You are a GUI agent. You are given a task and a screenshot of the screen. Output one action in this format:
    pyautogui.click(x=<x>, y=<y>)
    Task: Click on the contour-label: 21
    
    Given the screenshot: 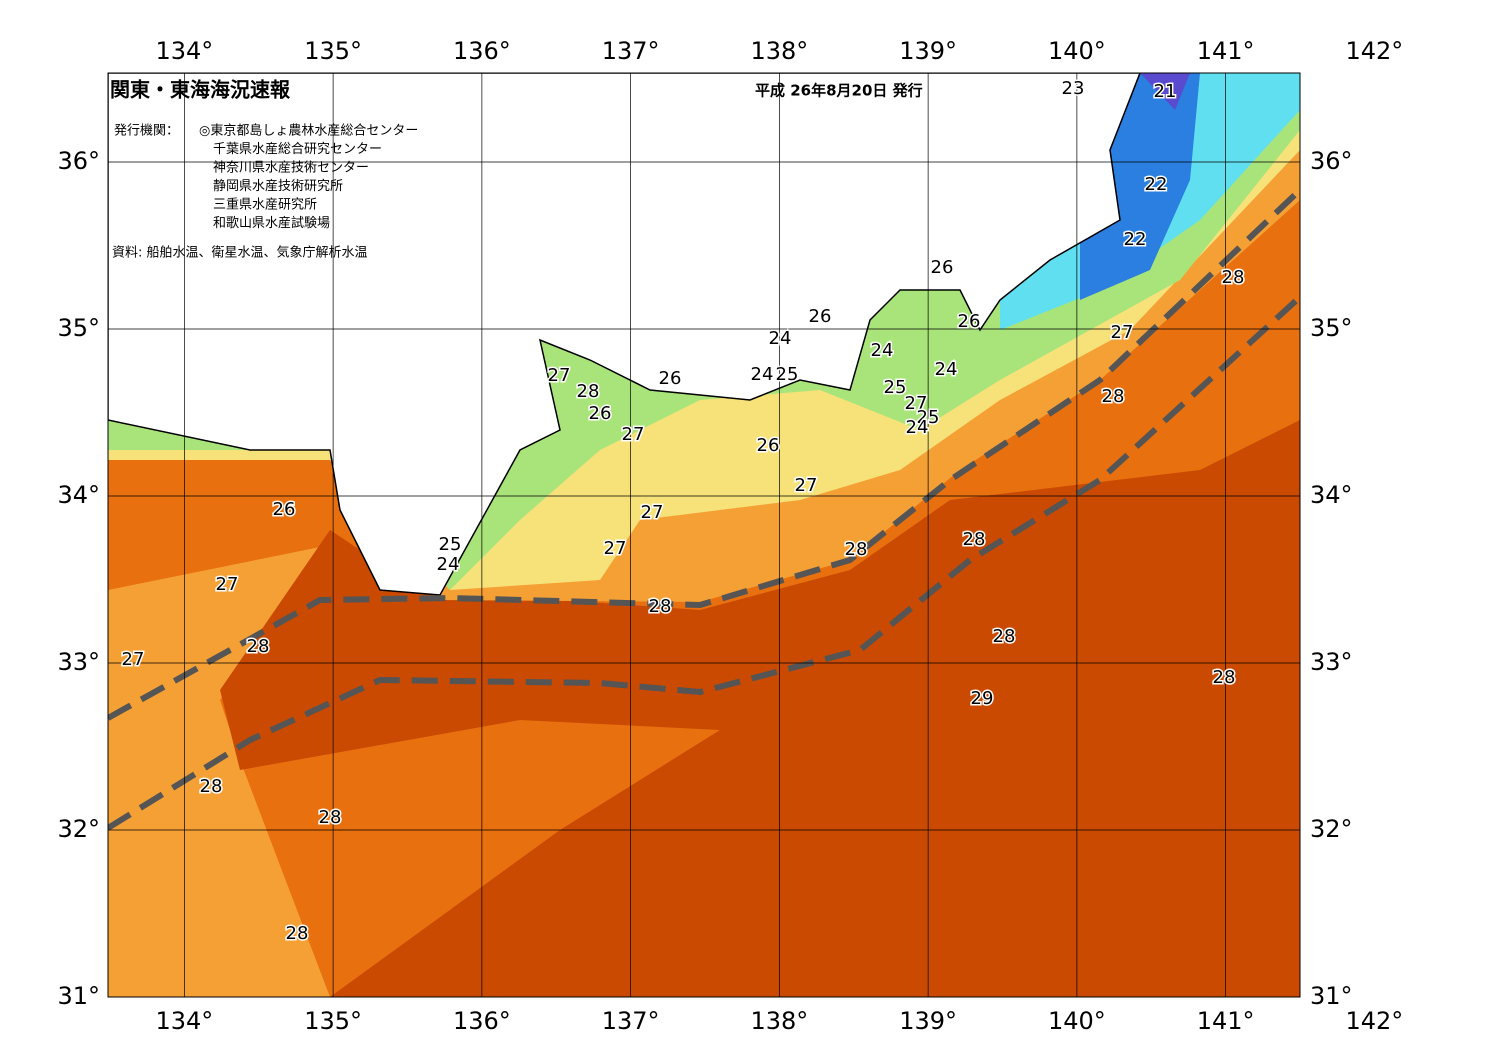 What is the action you would take?
    pyautogui.click(x=1165, y=91)
    